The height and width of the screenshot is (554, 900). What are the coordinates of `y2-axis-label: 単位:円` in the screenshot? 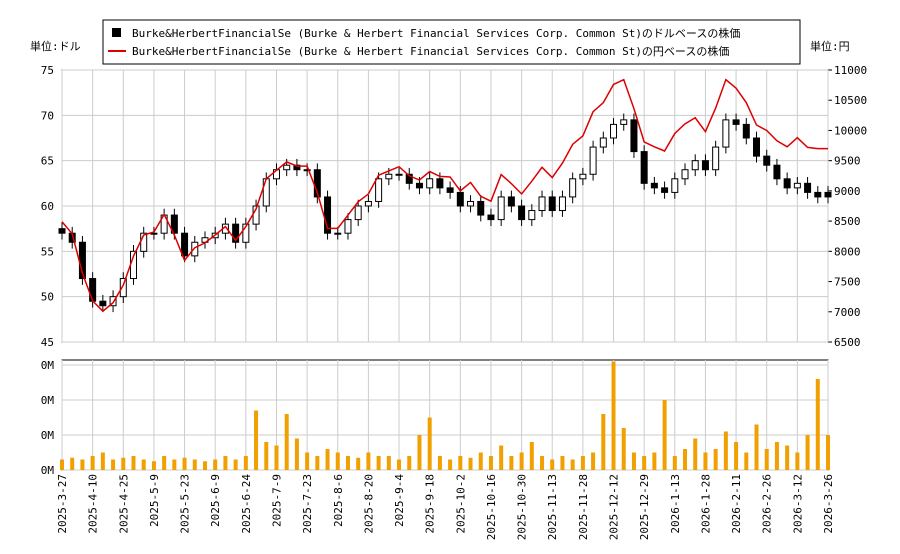 It's located at (830, 46).